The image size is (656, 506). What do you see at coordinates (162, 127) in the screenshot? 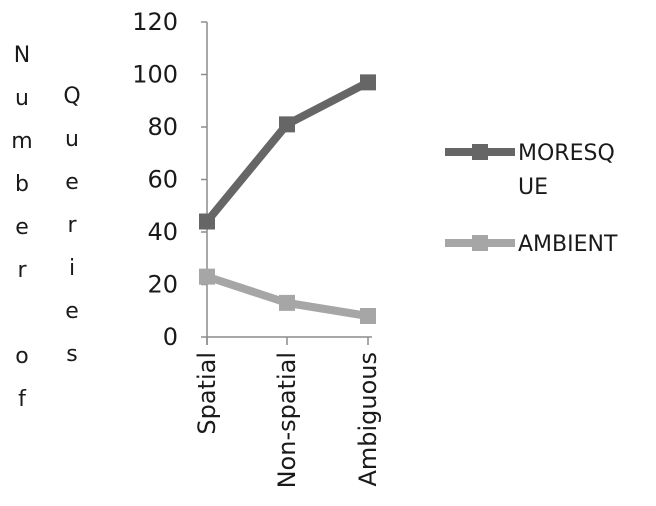
I see `y-tick-label: 80` at bounding box center [162, 127].